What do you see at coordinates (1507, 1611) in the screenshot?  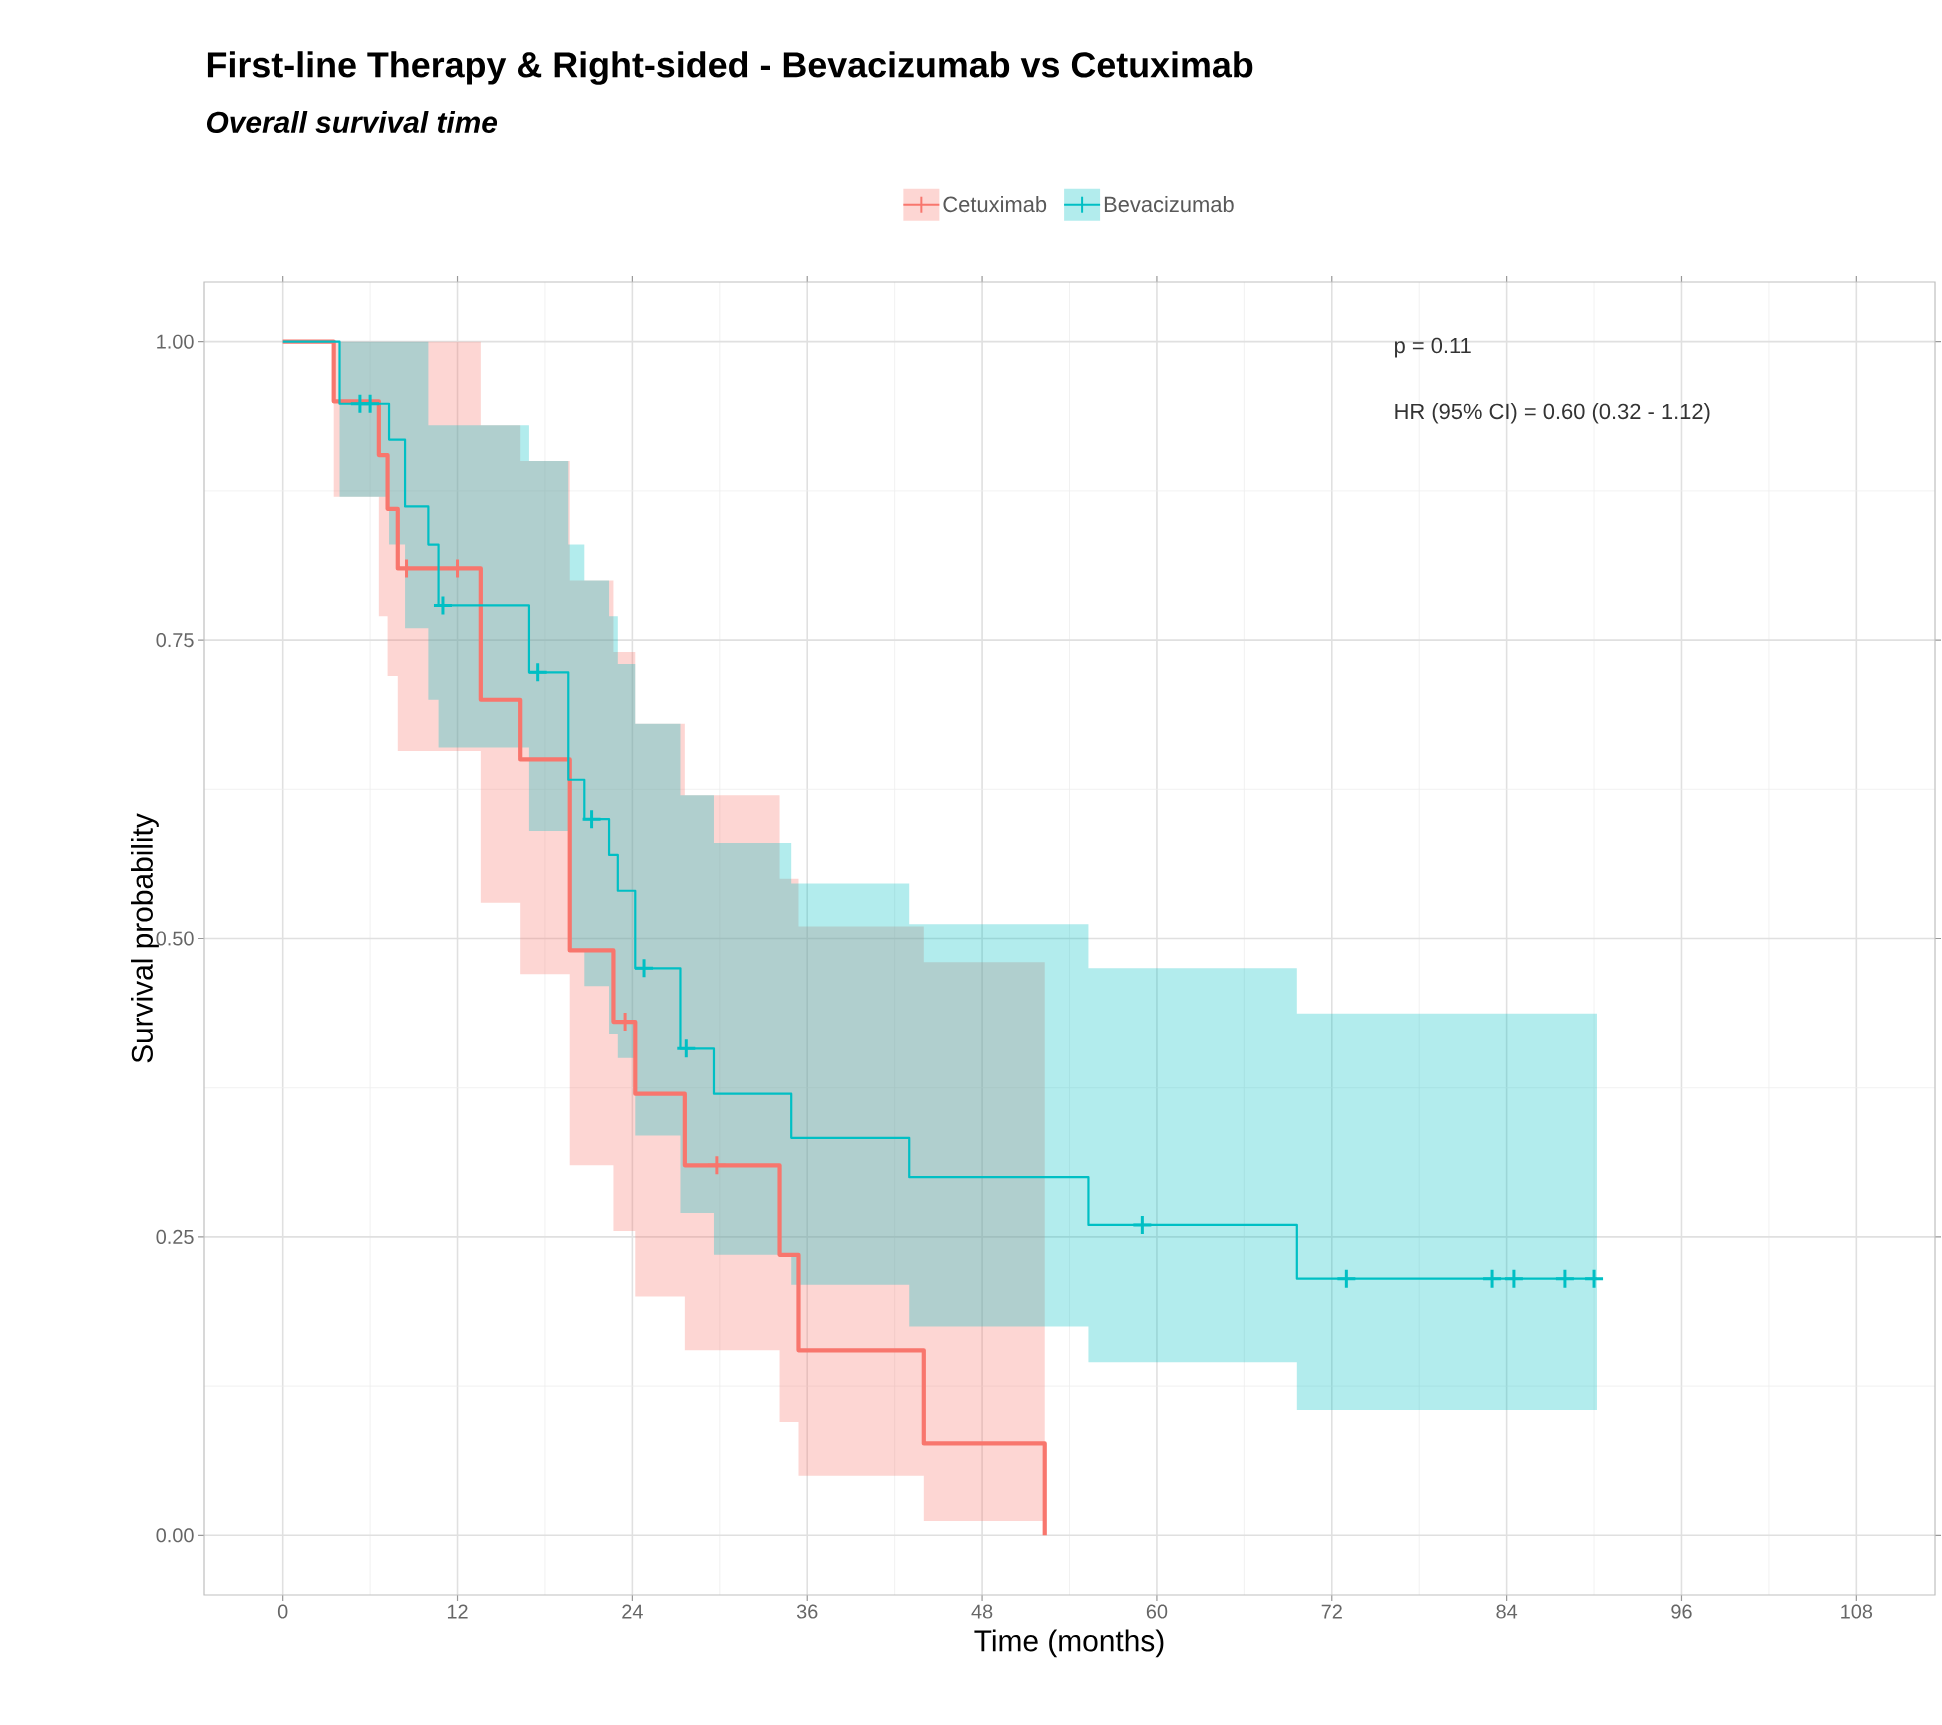 I see `x-tick-label: 84` at bounding box center [1507, 1611].